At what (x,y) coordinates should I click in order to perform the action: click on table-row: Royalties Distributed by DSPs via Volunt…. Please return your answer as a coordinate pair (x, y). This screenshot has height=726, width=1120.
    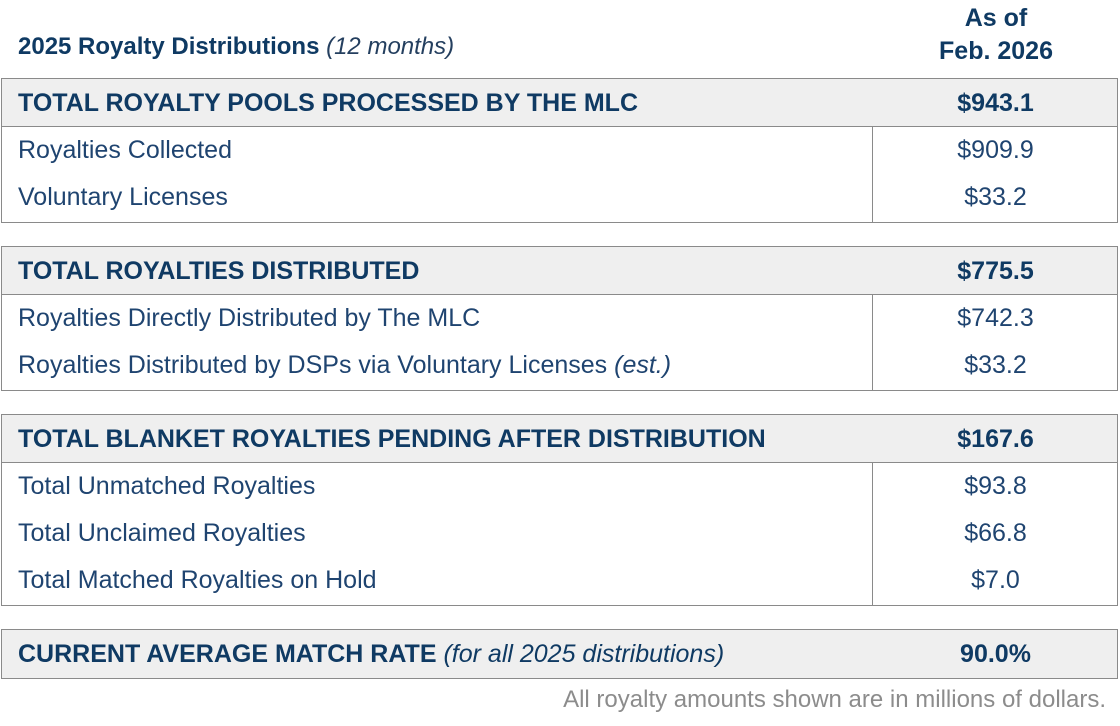
    Looking at the image, I should click on (559, 365).